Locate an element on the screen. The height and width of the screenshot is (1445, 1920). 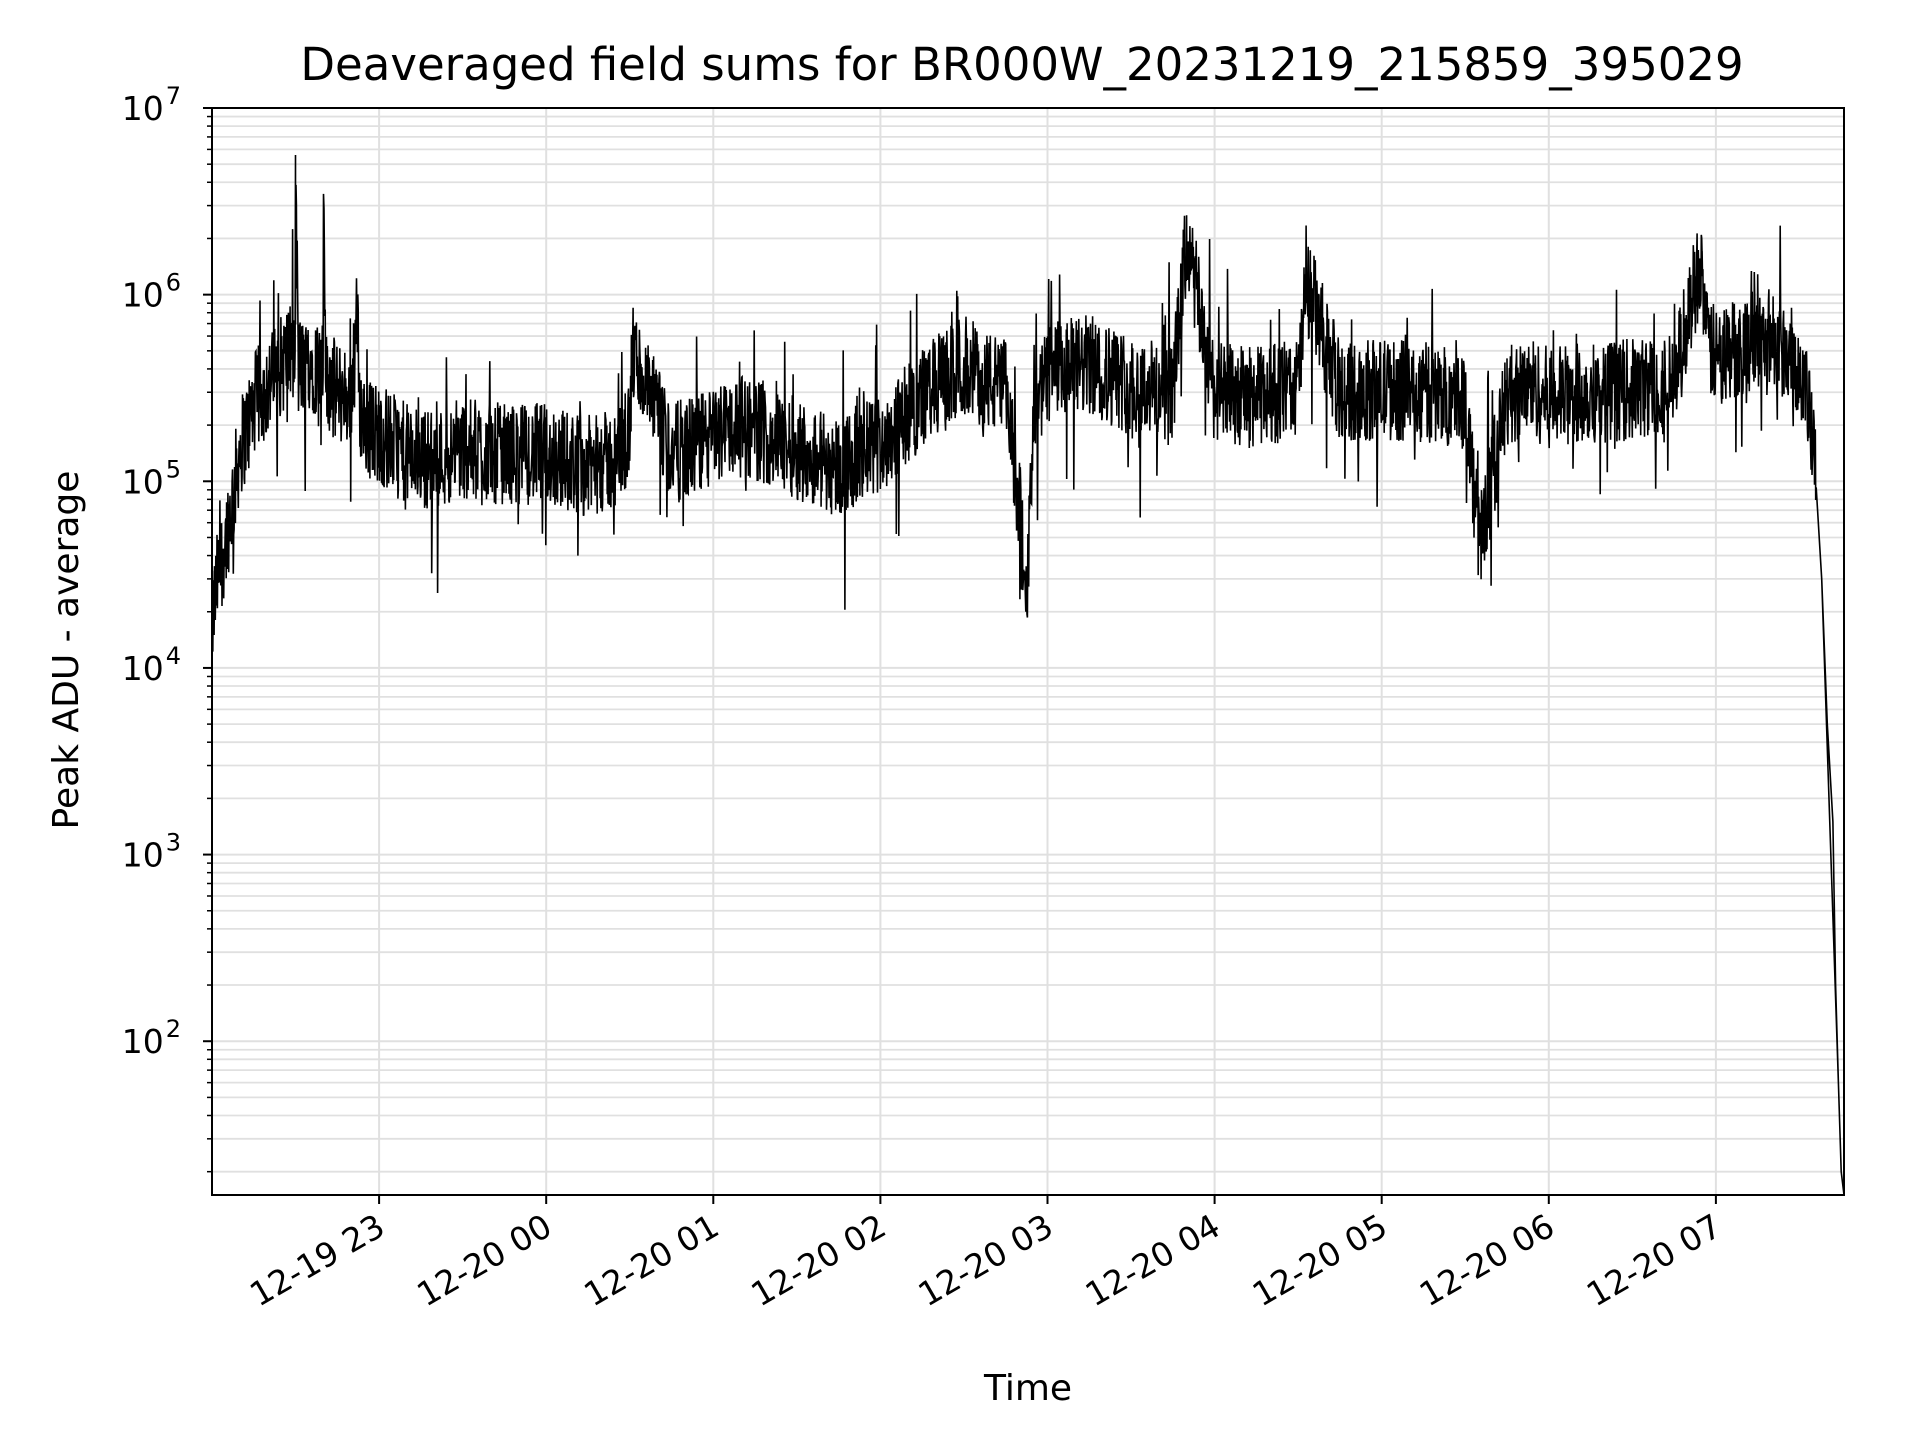
y-axis-label: Peak ADU - average is located at coordinates (66, 650).